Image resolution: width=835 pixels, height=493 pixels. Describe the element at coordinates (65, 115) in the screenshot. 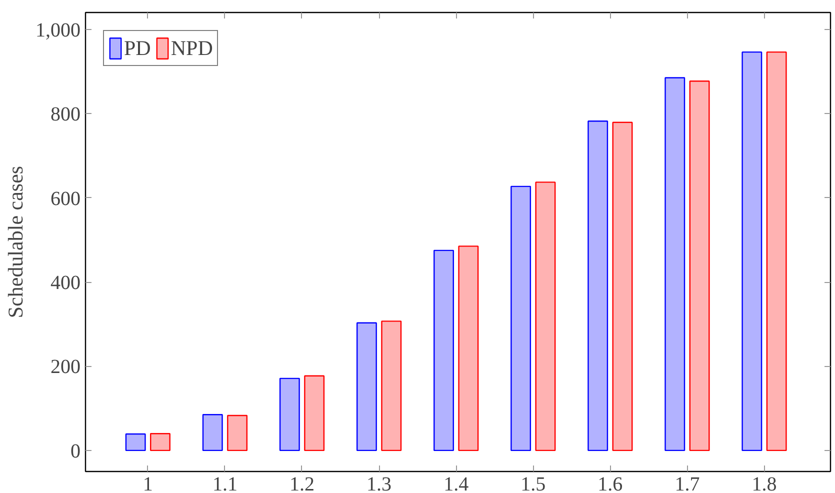

I see `y-tick-label: 800` at that location.